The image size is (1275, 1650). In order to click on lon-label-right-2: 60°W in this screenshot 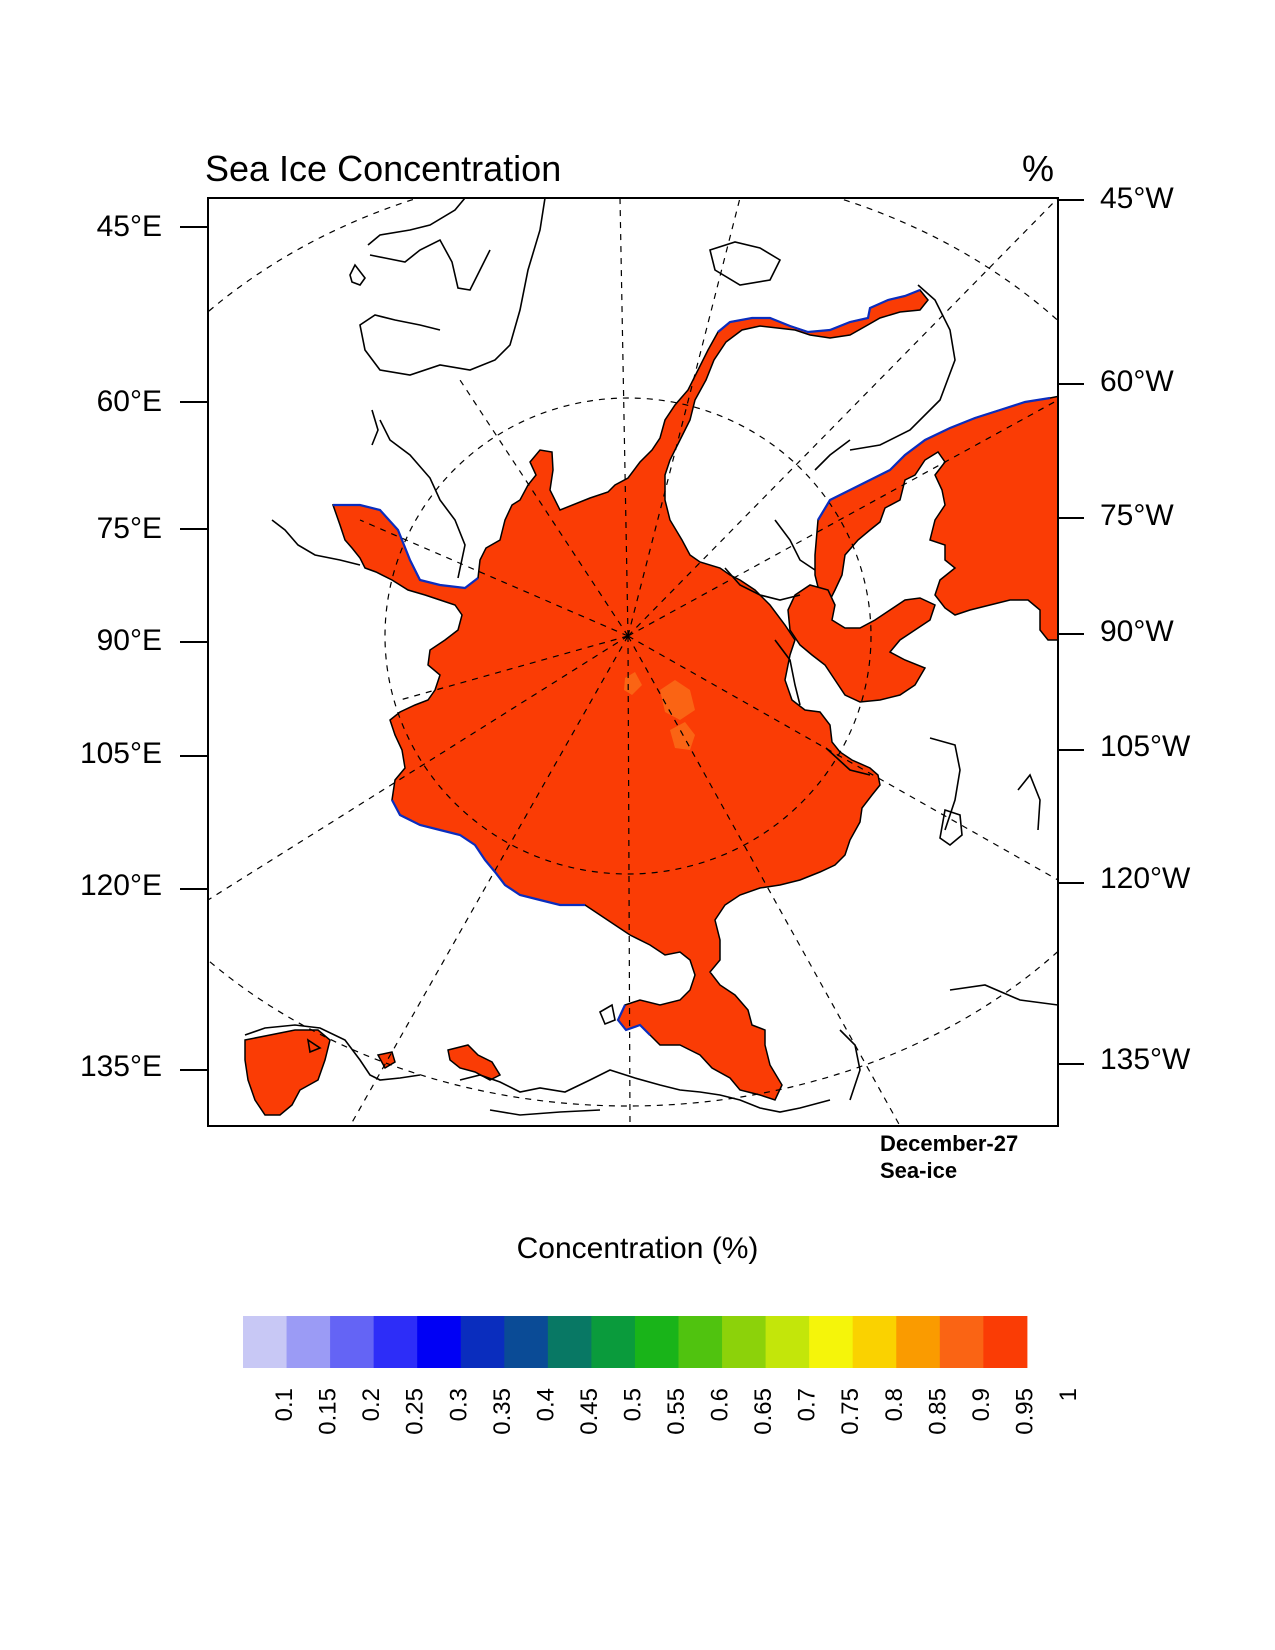, I will do `click(1137, 381)`.